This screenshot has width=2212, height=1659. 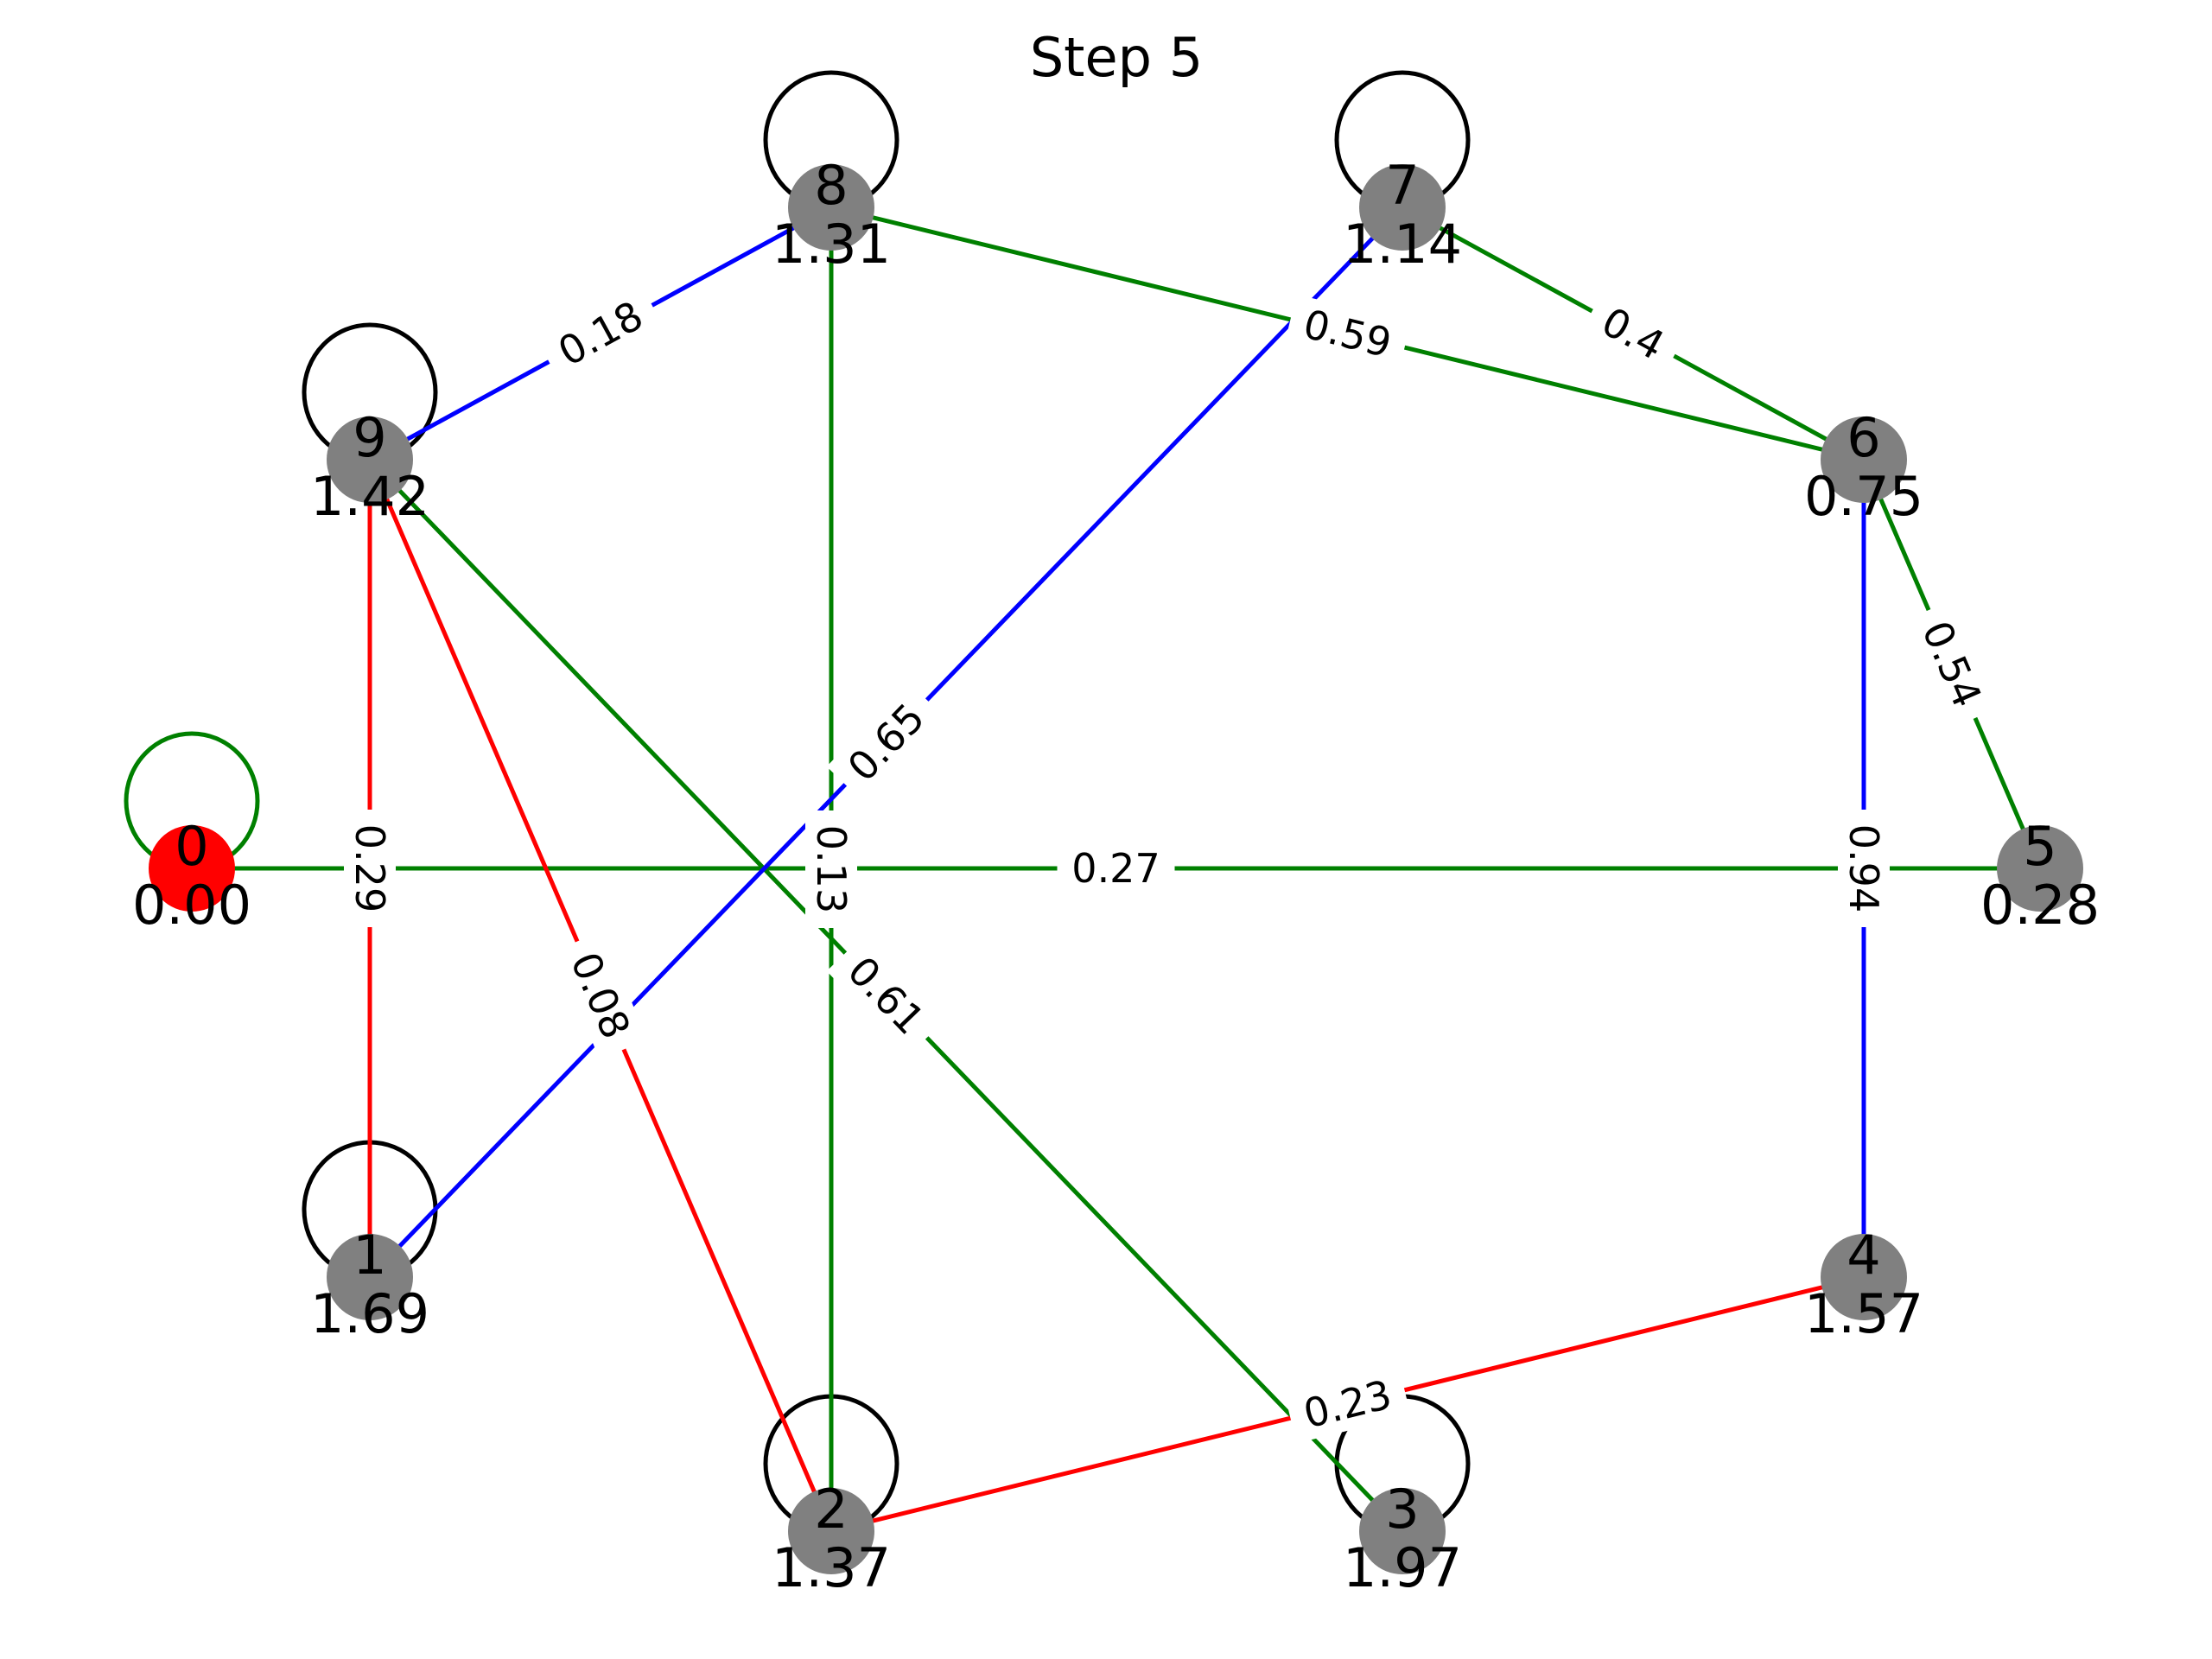 I want to click on edge-weight-label-6-5: 0.54, so click(x=1951, y=664).